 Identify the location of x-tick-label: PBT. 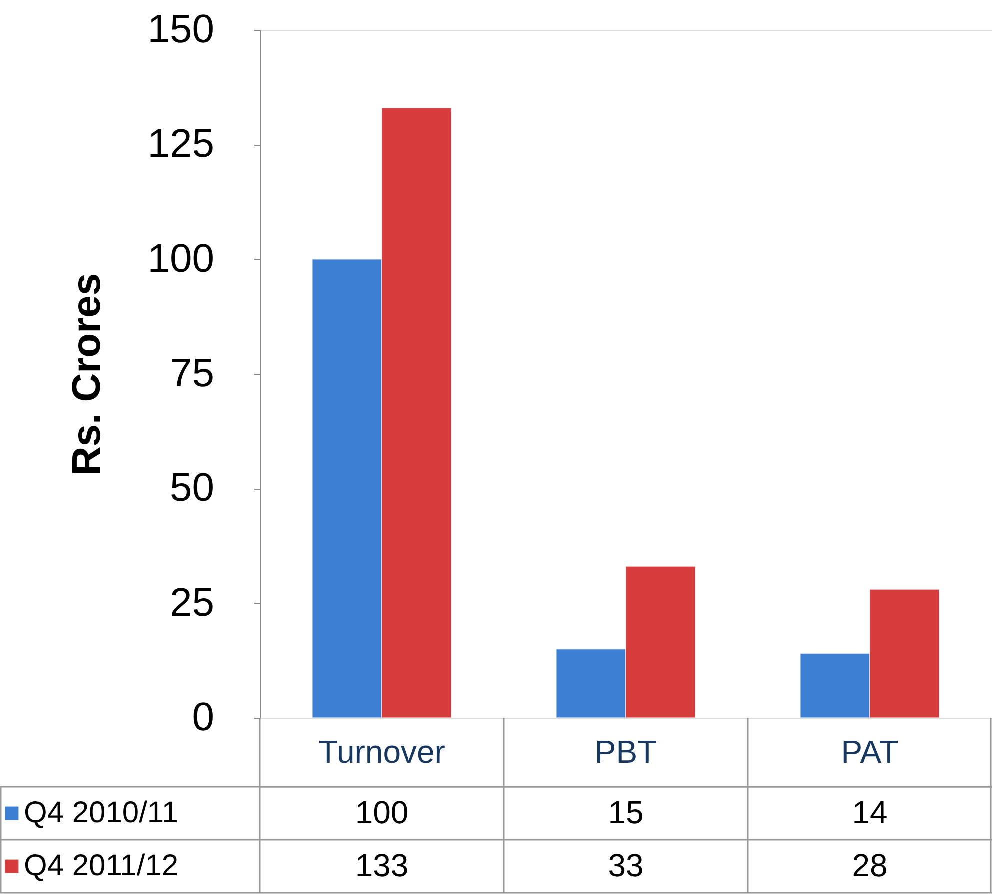
(626, 752).